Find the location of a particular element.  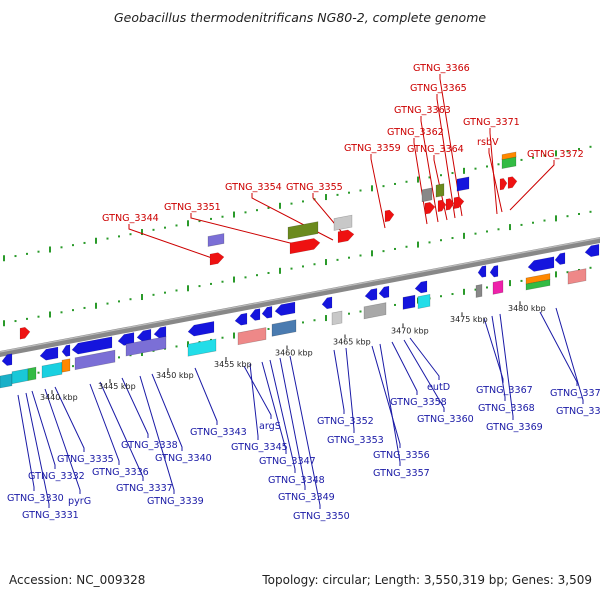

bottom-gene-label: GTNG_3337 is located at coordinates (144, 488).